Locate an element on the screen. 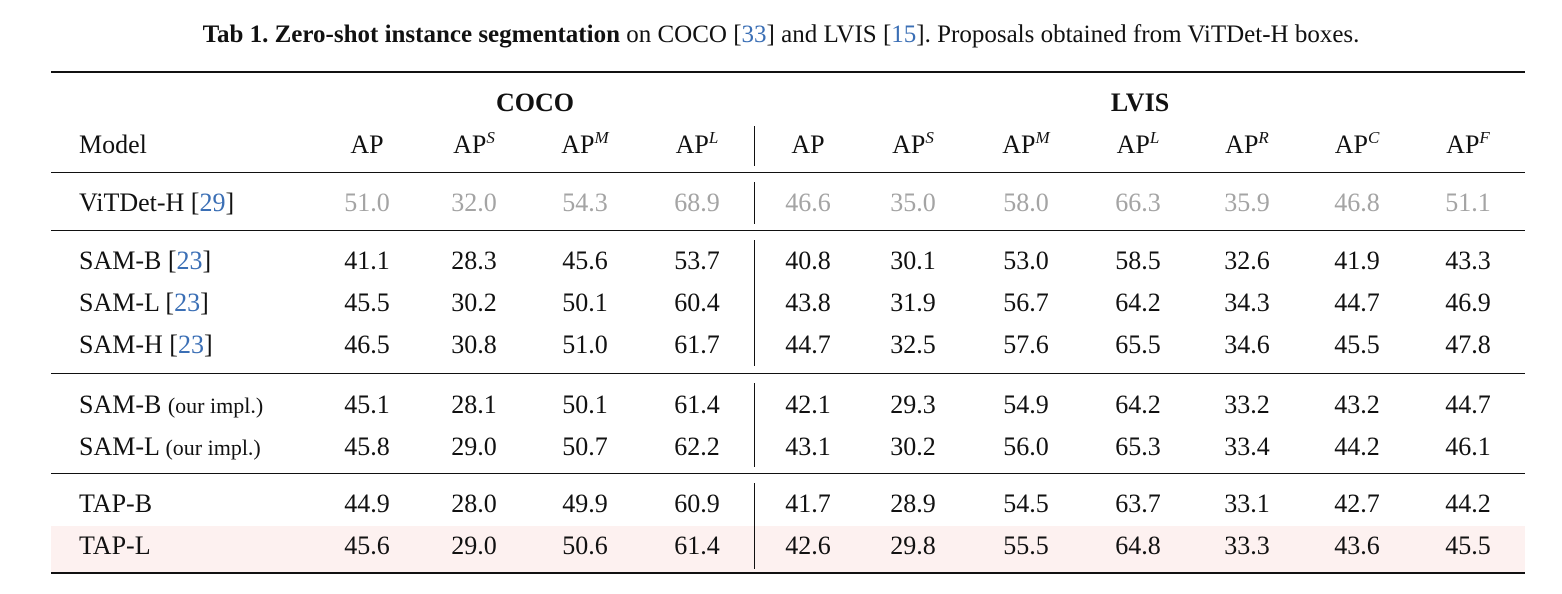 The height and width of the screenshot is (594, 1562). table-cell: 51.0 is located at coordinates (367, 202).